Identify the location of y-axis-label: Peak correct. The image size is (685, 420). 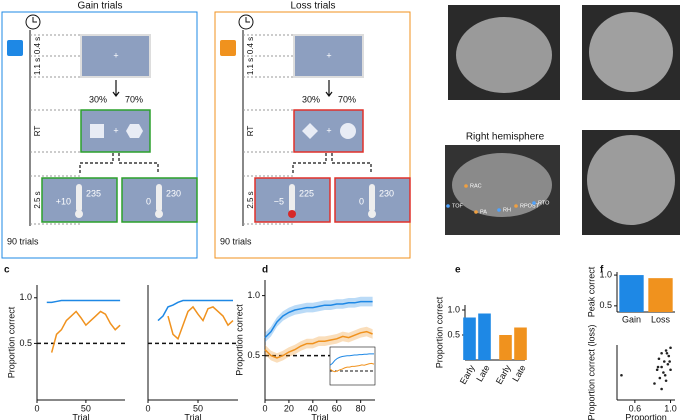
(591, 291).